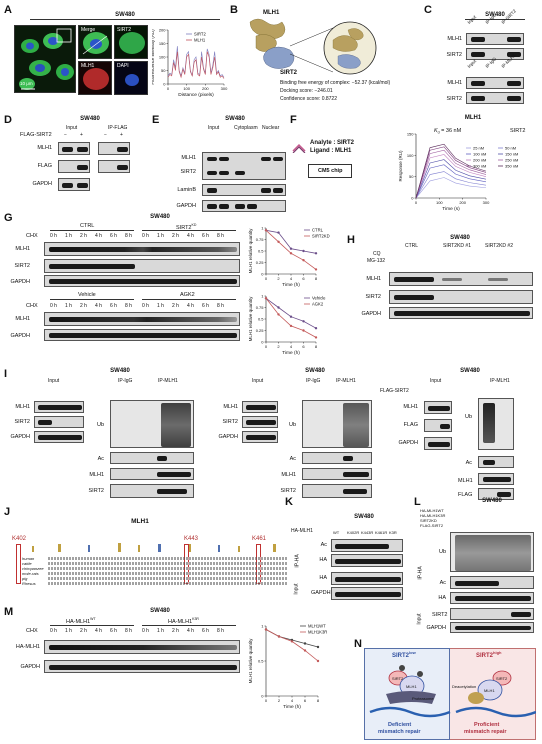  I want to click on docking-score-text: Docking score: −246.01, so click(306, 91).